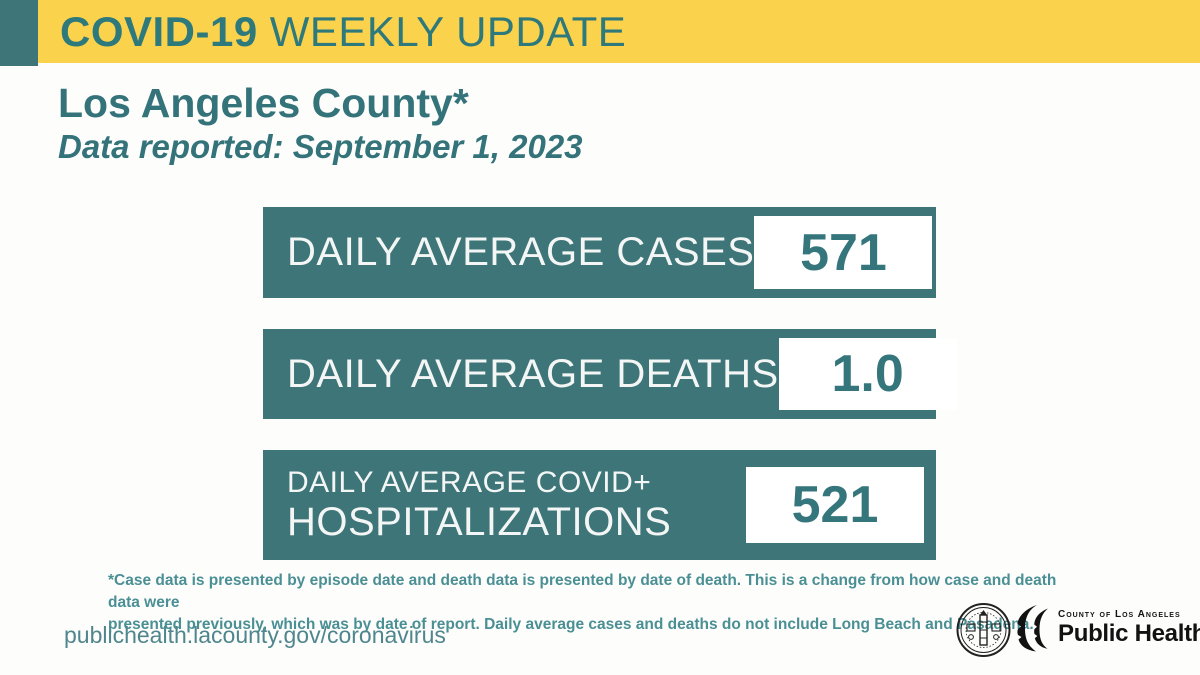 The height and width of the screenshot is (675, 1200). I want to click on stat-value-deaths: 1.0, so click(867, 374).